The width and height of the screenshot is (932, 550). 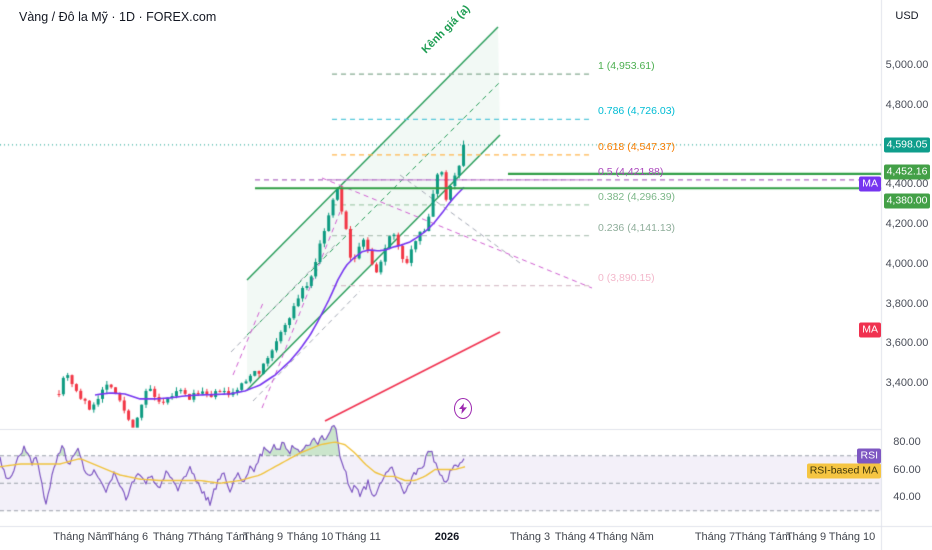 What do you see at coordinates (530, 537) in the screenshot?
I see `time-tick-label: Tháng 3` at bounding box center [530, 537].